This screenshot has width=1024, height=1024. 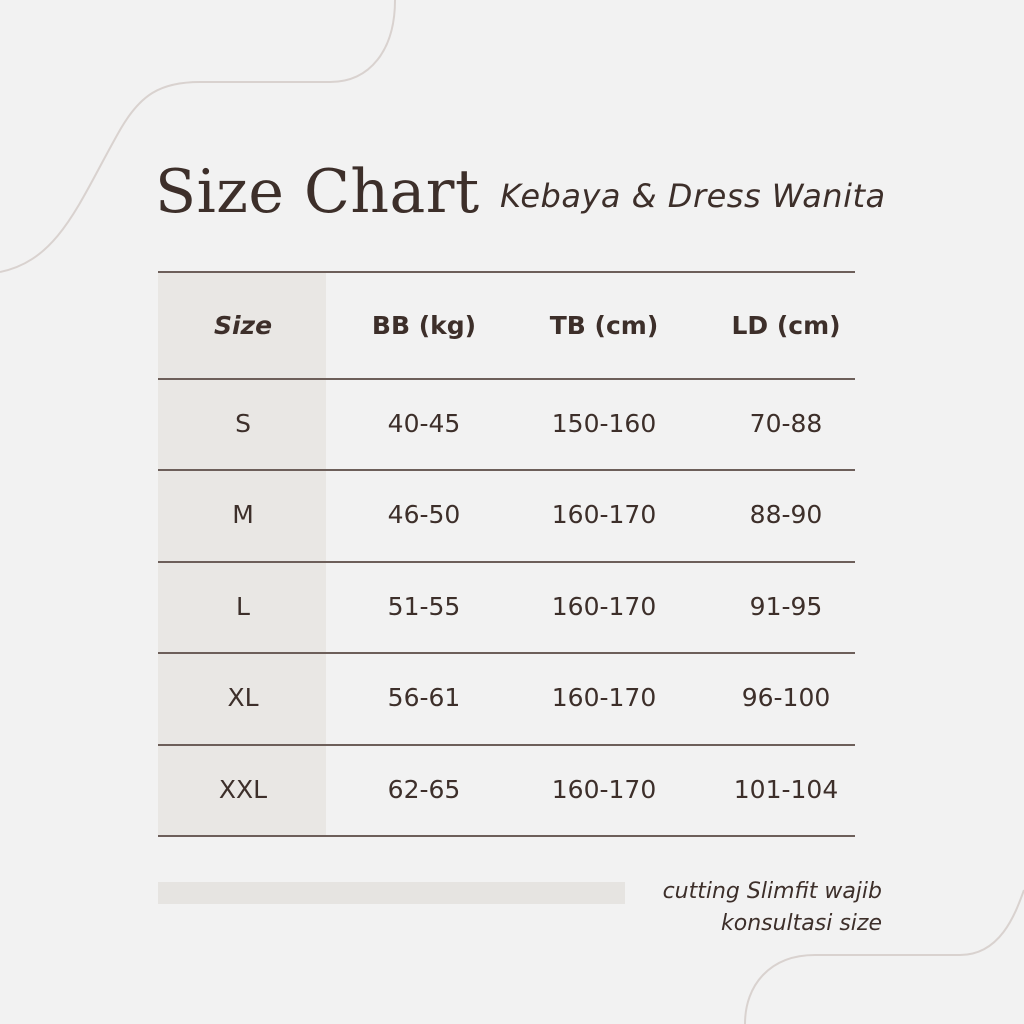 I want to click on cell-ld: 88-90, so click(x=786, y=514).